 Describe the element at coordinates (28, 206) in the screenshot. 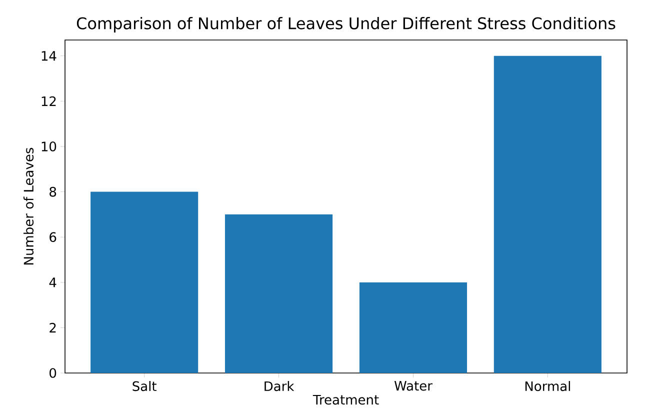

I see `y-axis-title: Number of Leaves` at that location.